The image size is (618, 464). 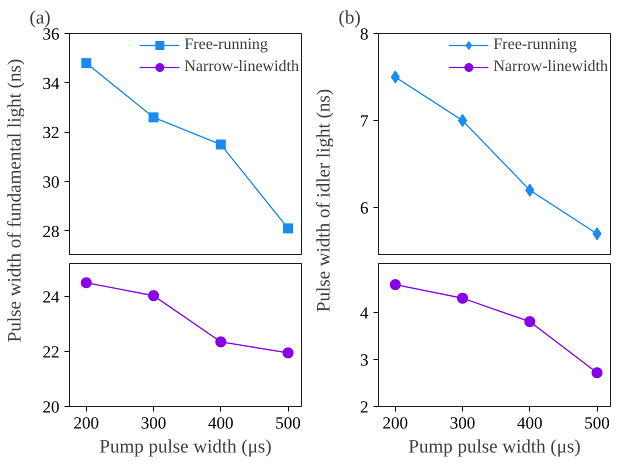 I want to click on chart-title: (a), so click(x=40, y=18).